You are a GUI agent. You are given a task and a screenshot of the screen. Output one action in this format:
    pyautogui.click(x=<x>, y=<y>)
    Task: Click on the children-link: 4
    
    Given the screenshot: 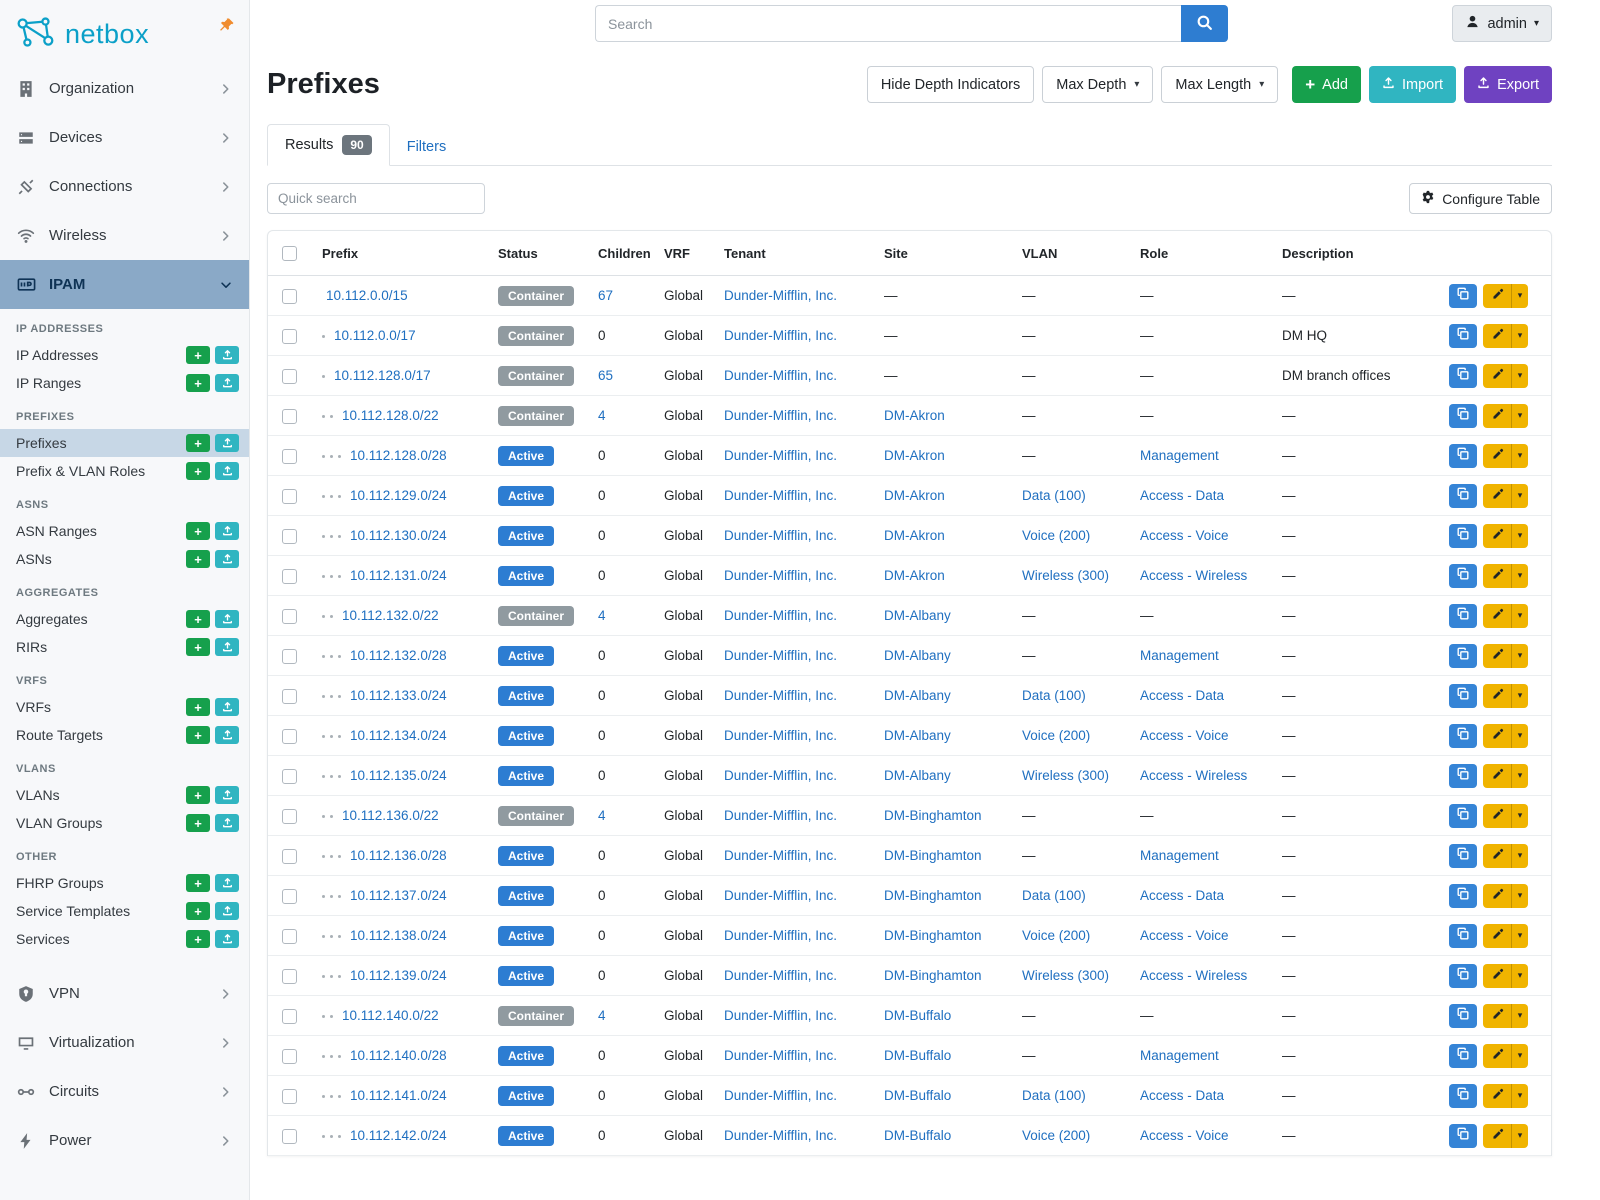 What is the action you would take?
    pyautogui.click(x=602, y=1016)
    